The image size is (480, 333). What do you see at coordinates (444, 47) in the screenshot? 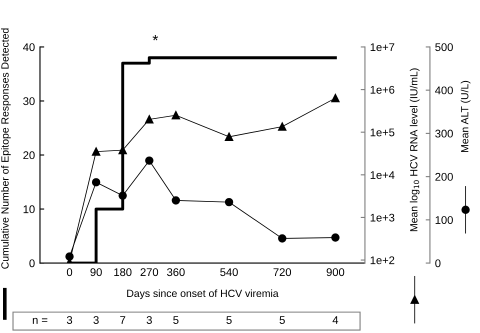
I see `y3-tick-label: 500` at bounding box center [444, 47].